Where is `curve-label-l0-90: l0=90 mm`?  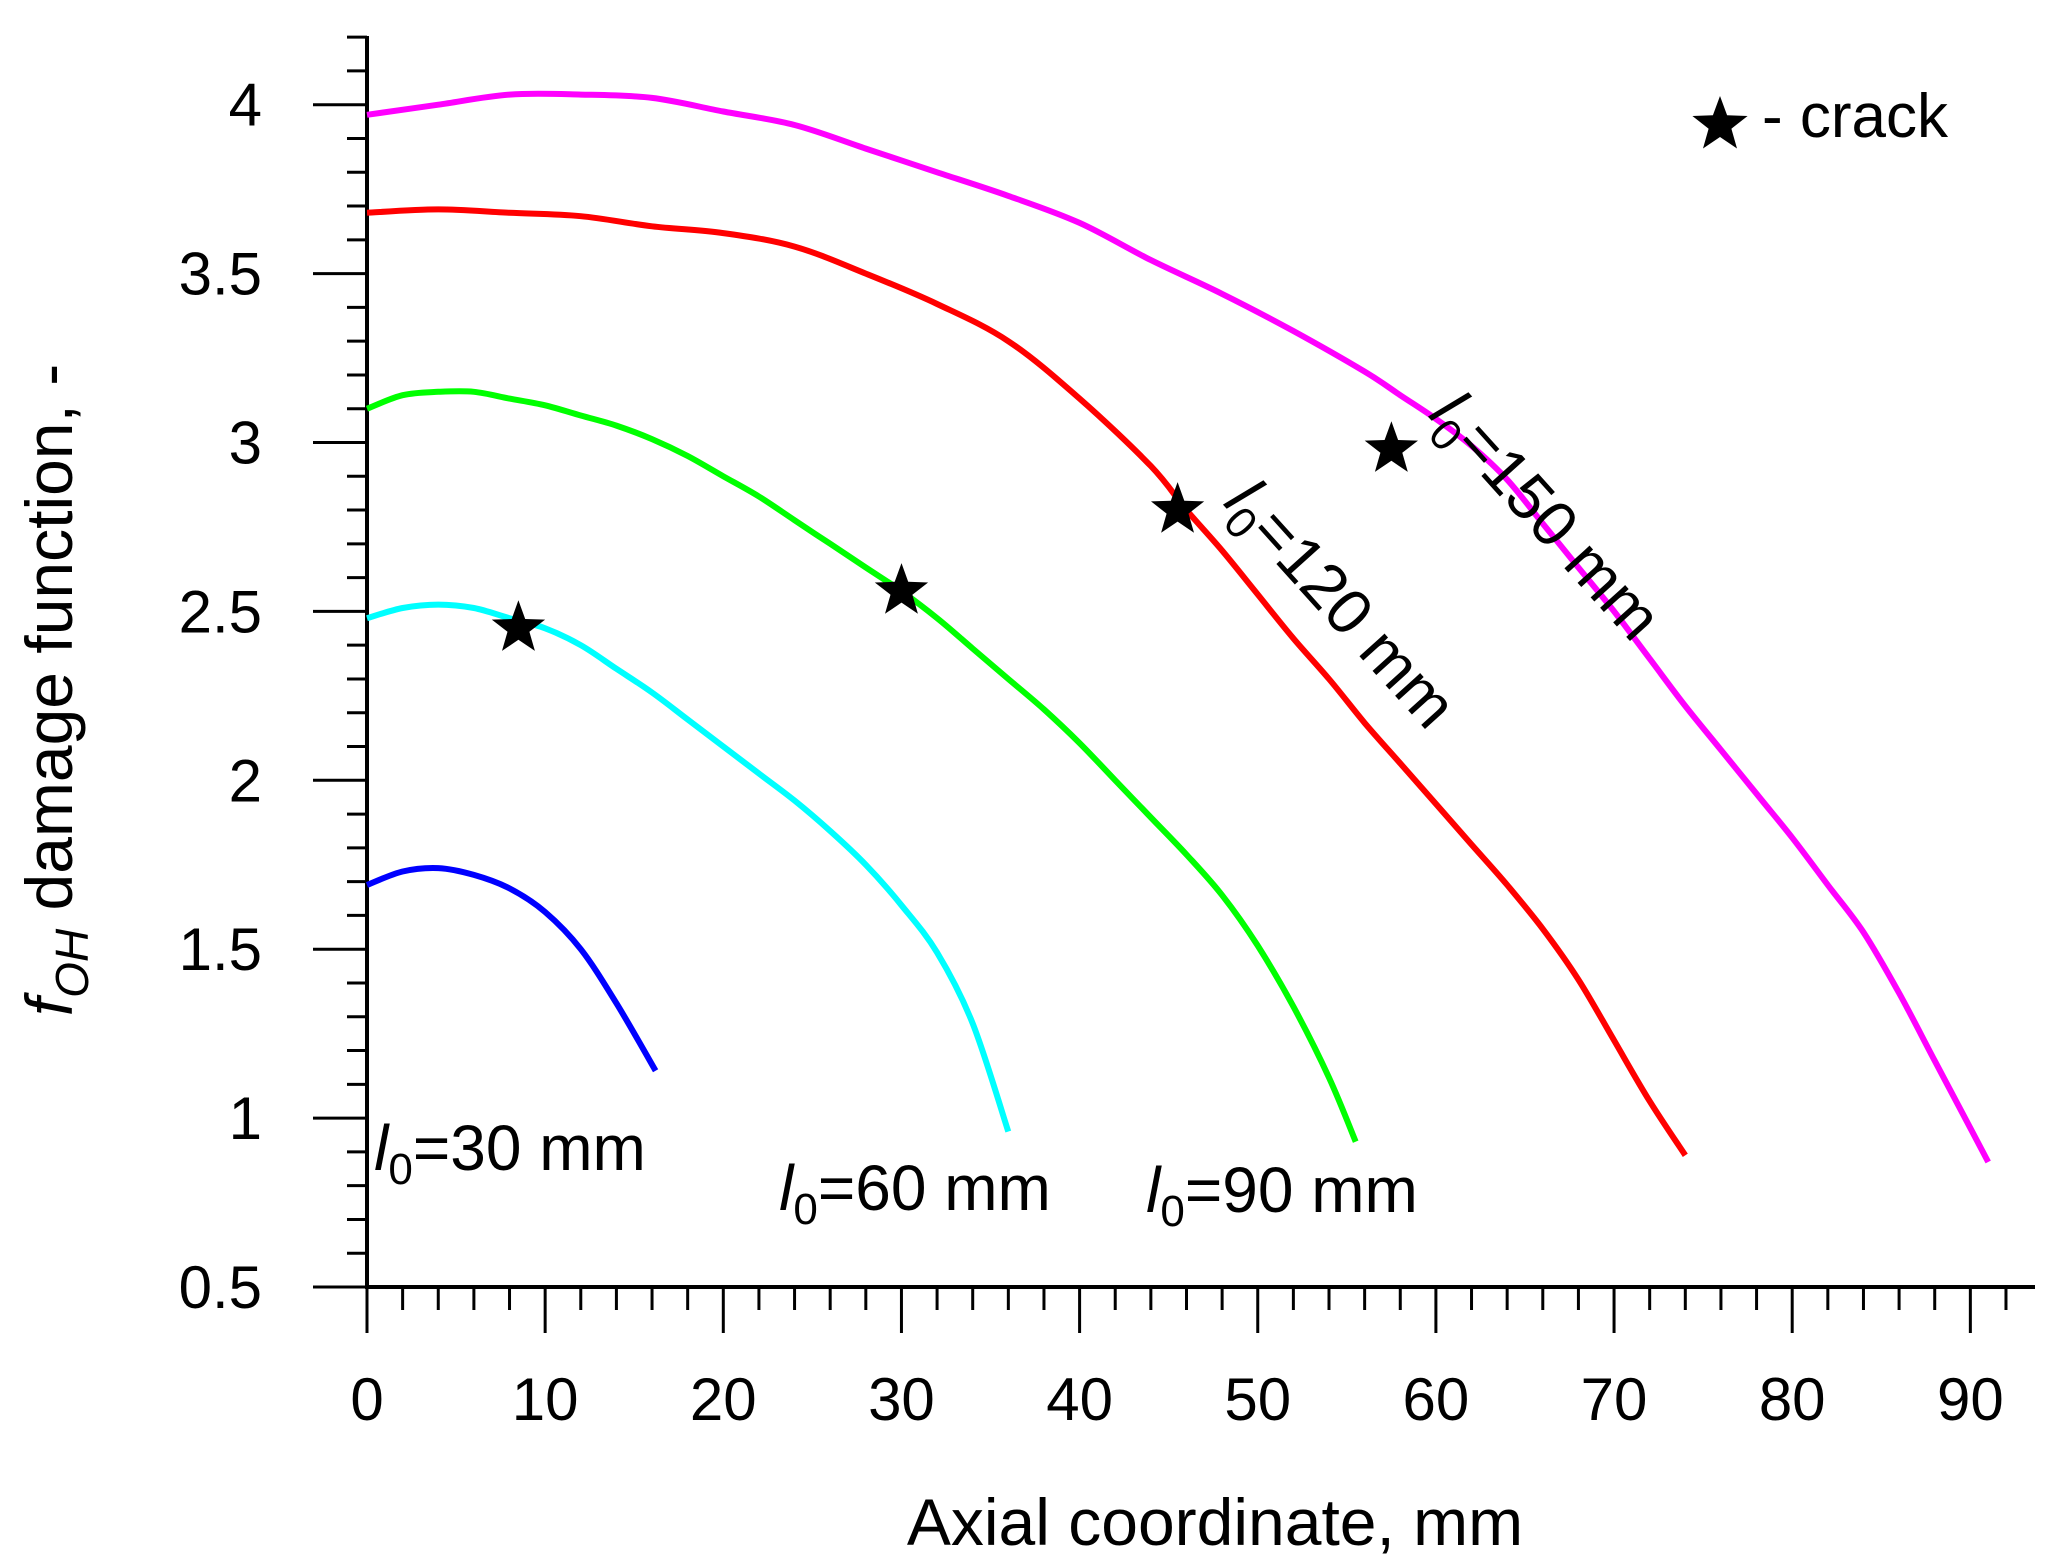
curve-label-l0-90: l0=90 mm is located at coordinates (1282, 1195).